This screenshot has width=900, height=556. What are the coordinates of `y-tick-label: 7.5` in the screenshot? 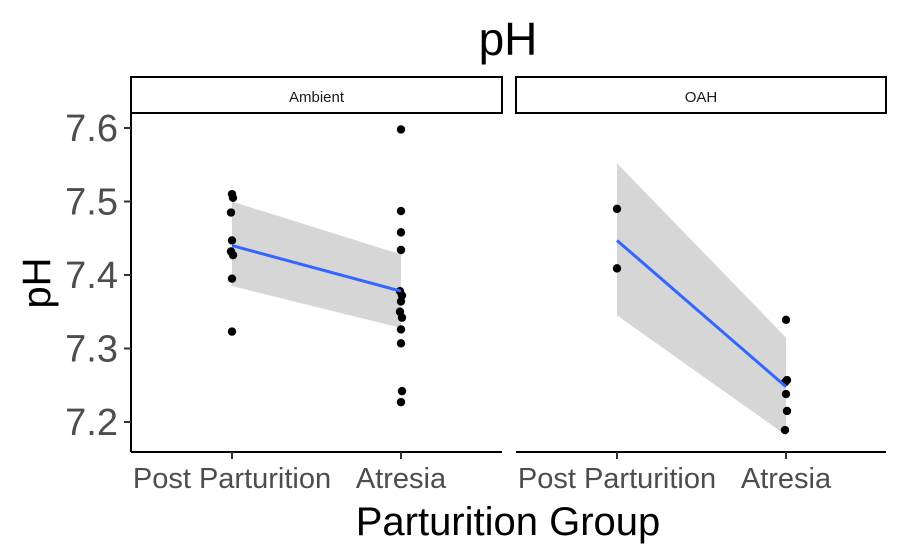 It's located at (91, 203).